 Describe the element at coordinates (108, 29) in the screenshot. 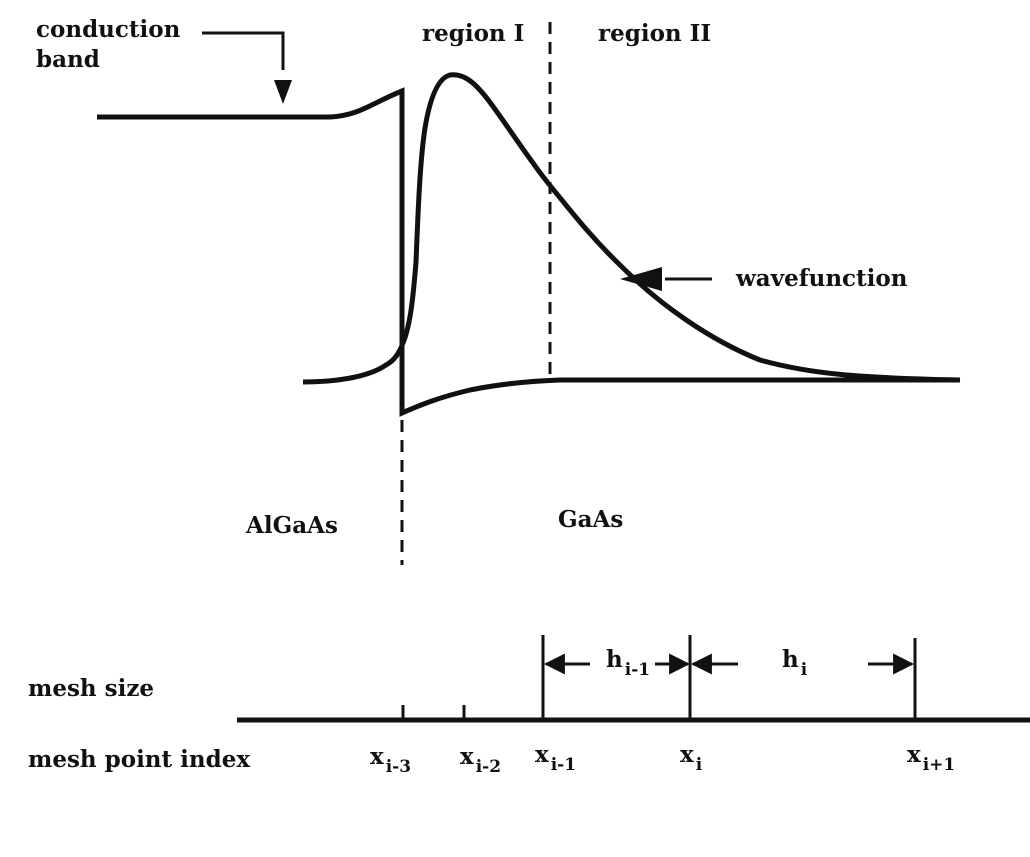

I see `conduction-band-label-line1: conduction` at that location.